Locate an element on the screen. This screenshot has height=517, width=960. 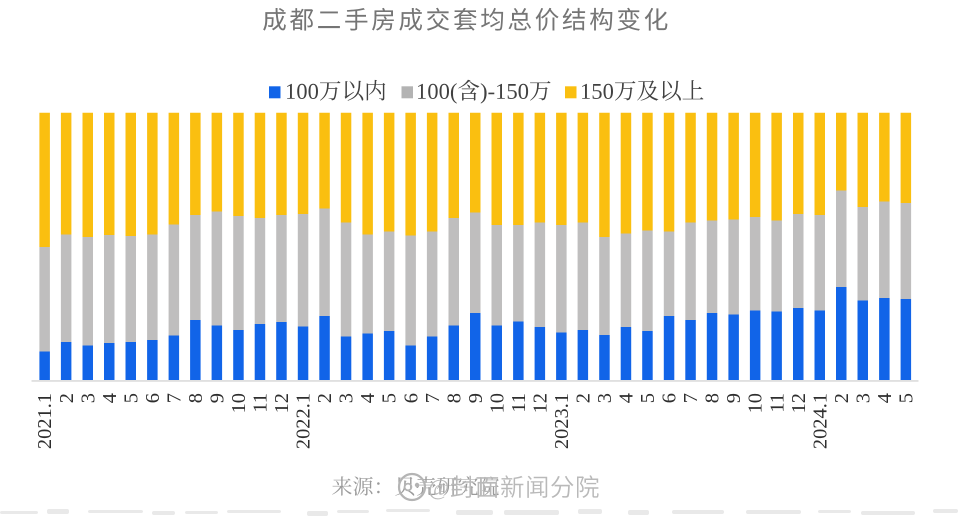
svg-text: 2023.1 is located at coordinates (562, 421).